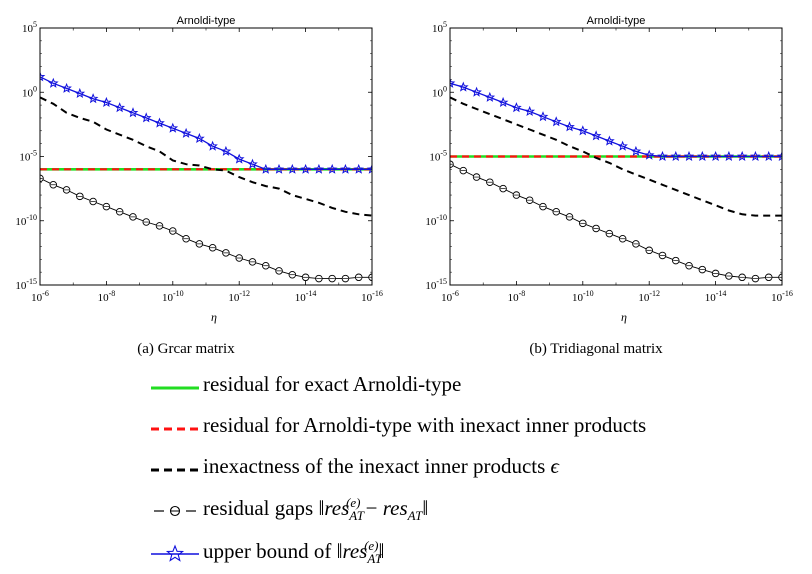  What do you see at coordinates (344, 509) in the screenshot?
I see `res-e-at: resAT(e)` at bounding box center [344, 509].